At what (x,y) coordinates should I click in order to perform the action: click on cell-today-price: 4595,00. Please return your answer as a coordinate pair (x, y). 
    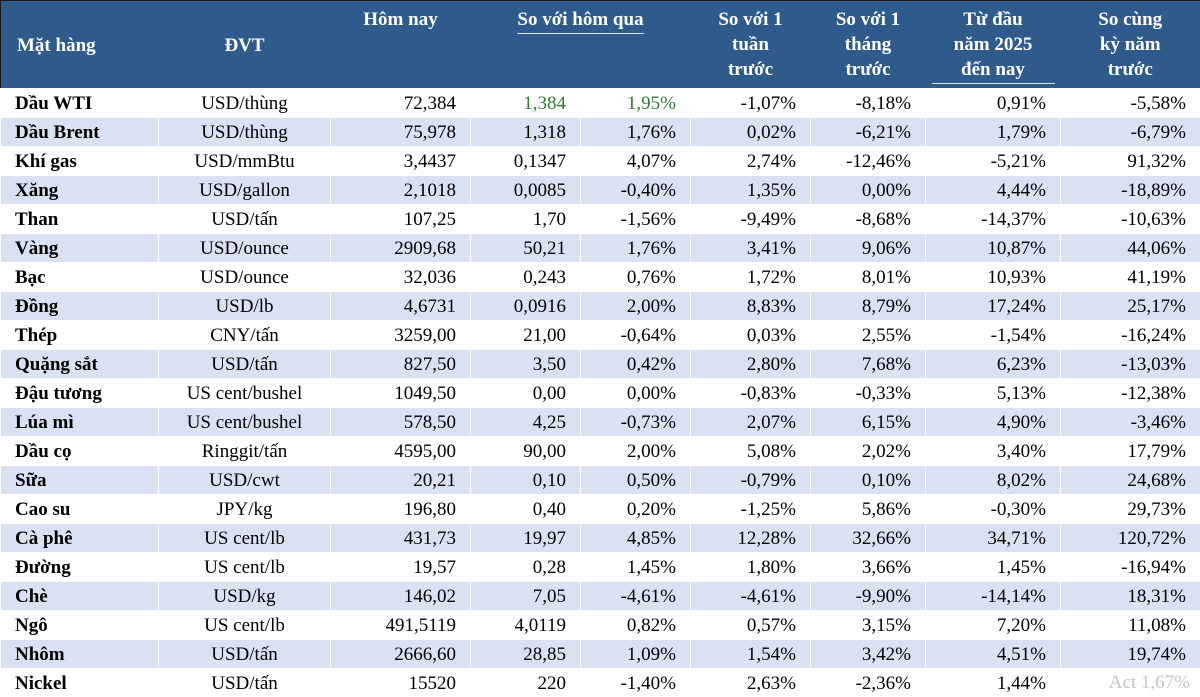
    Looking at the image, I should click on (400, 451).